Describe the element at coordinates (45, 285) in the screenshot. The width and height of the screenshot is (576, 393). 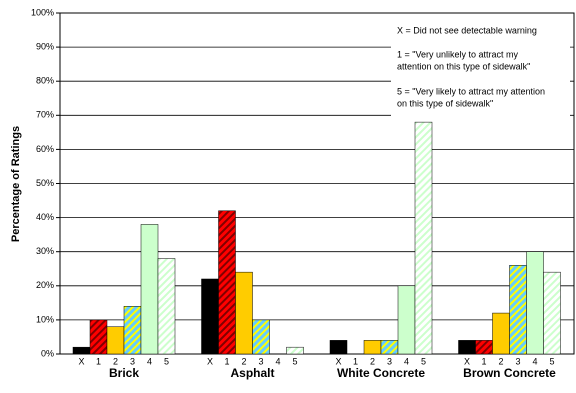
I see `y-tick-label: 20%` at that location.